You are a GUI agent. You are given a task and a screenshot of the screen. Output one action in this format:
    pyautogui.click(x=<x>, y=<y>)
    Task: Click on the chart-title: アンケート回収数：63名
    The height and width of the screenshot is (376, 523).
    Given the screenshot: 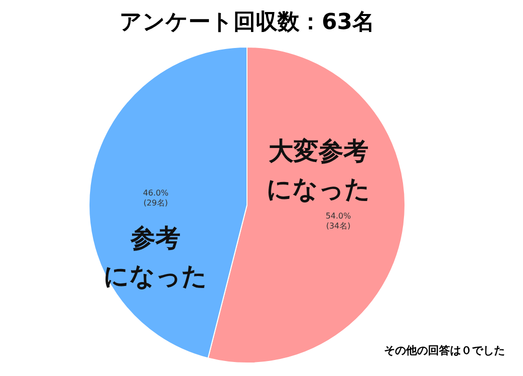 What is the action you would take?
    pyautogui.click(x=247, y=22)
    